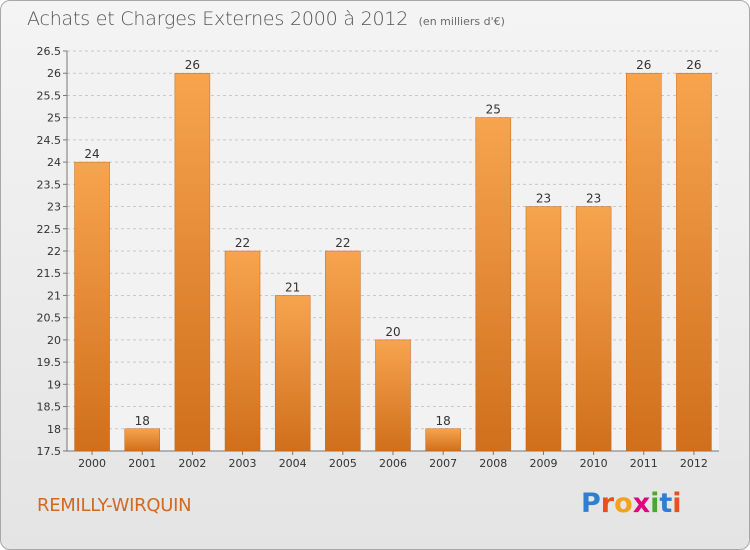 The height and width of the screenshot is (550, 750). I want to click on y-tick-label: 22.5, so click(49, 229).